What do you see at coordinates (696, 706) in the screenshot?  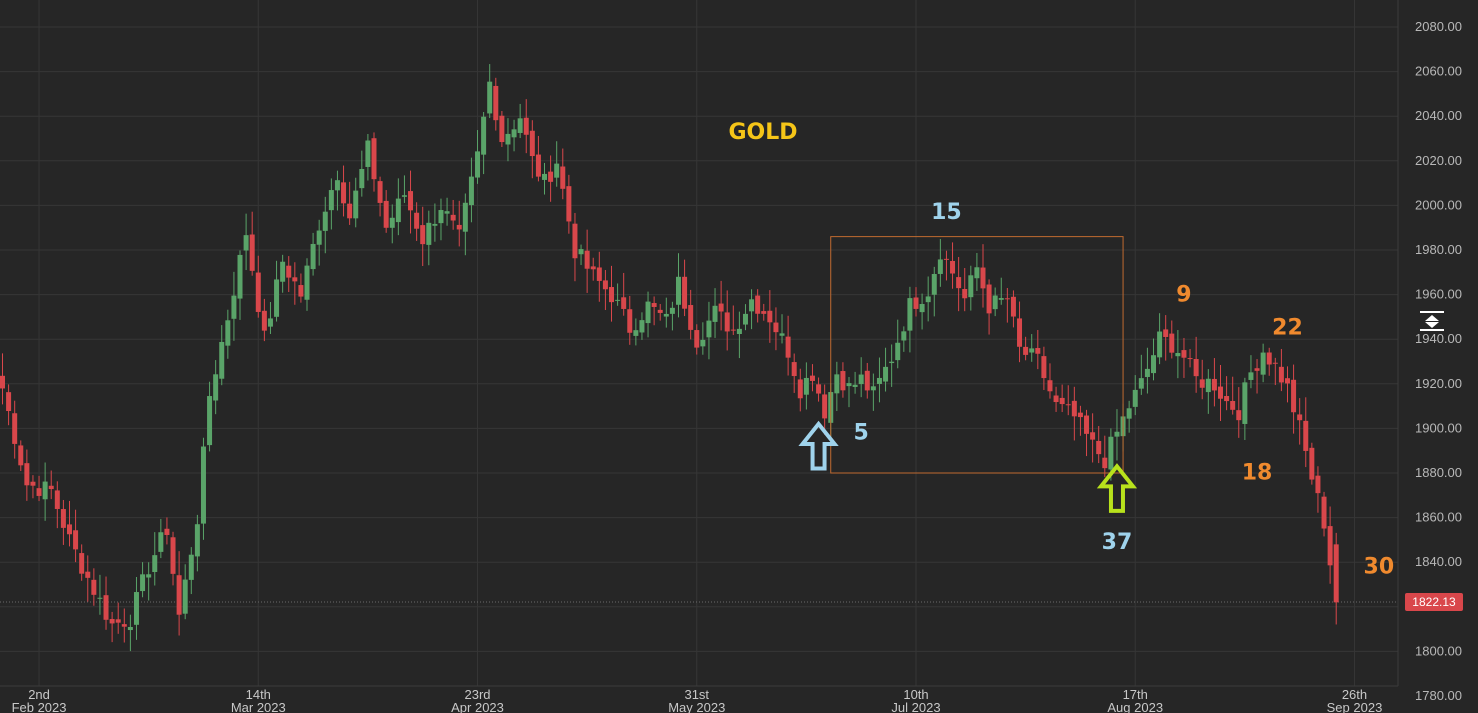 I see `time-tick-month: May 2023` at bounding box center [696, 706].